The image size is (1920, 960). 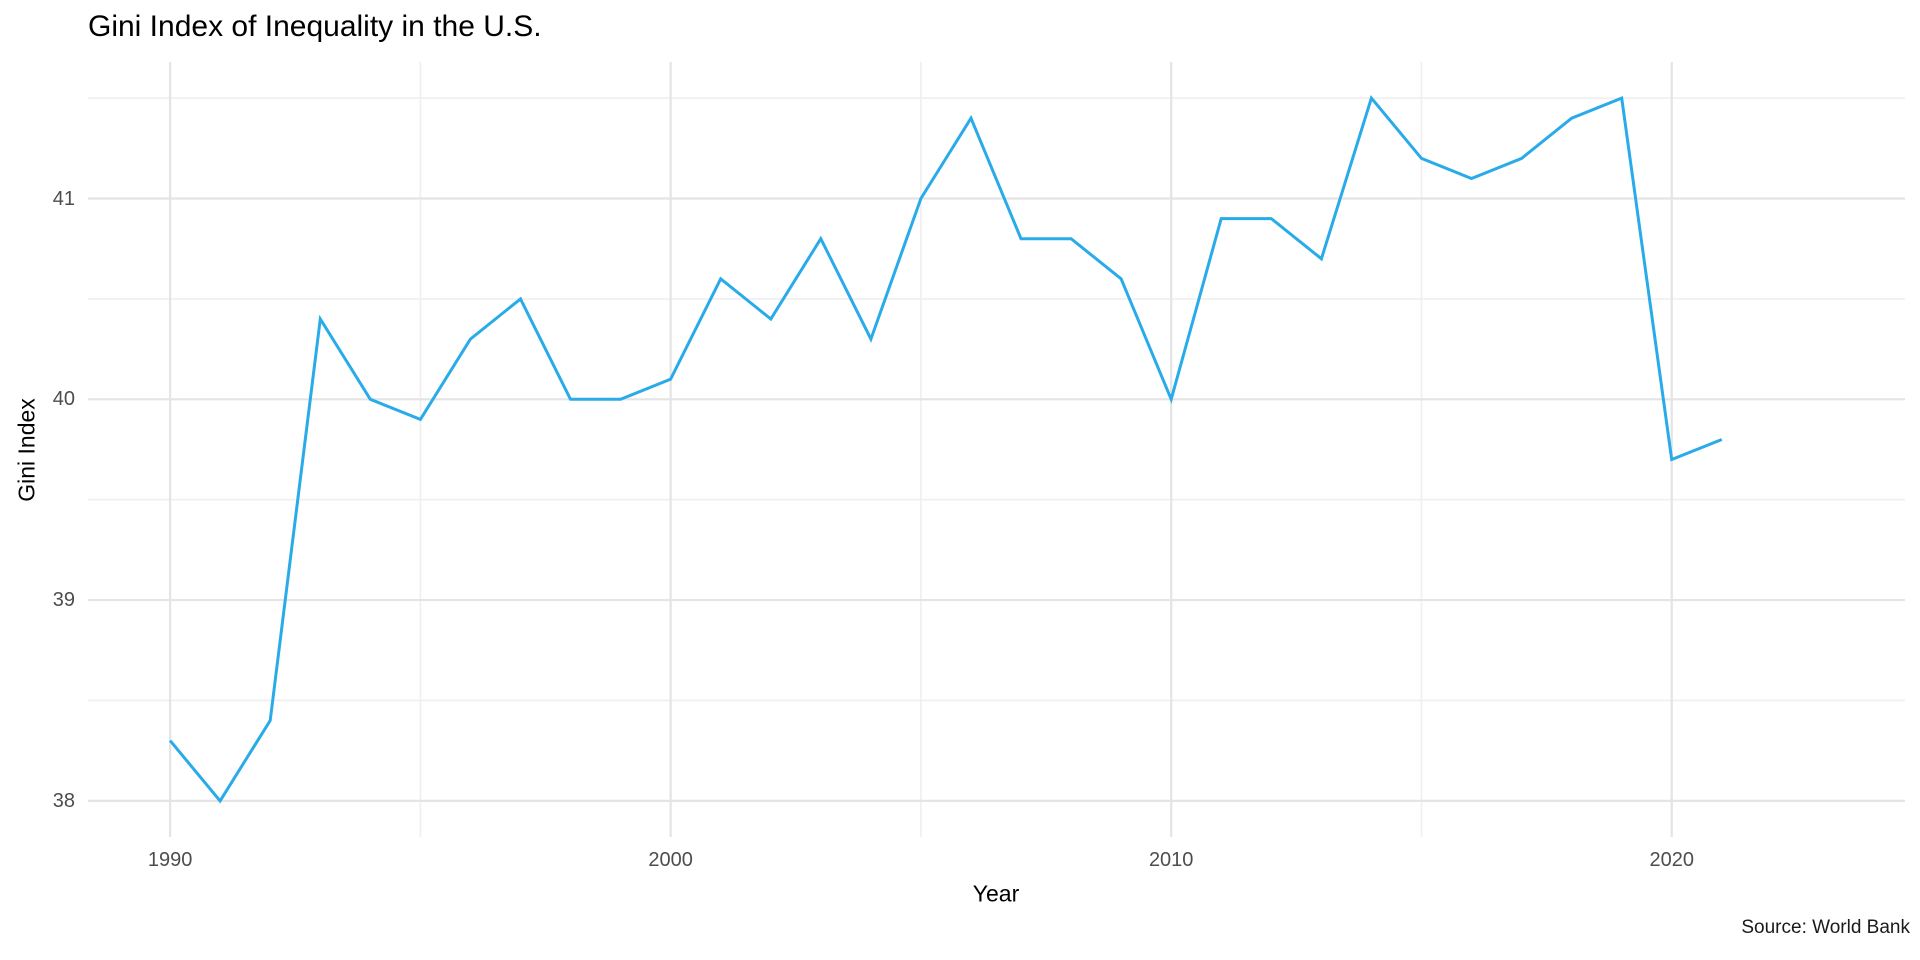 What do you see at coordinates (26, 450) in the screenshot?
I see `y-axis-title: Gini Index` at bounding box center [26, 450].